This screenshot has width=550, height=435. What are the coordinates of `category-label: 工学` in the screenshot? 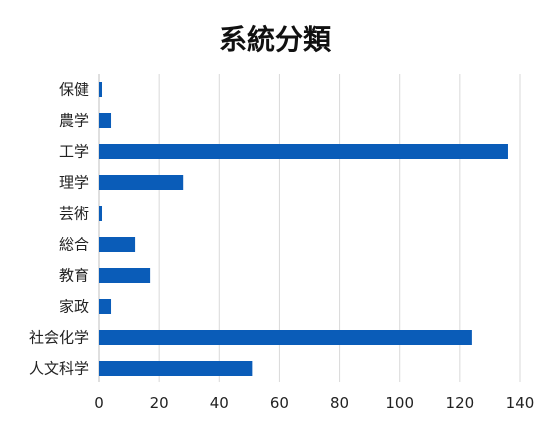 It's located at (74, 152).